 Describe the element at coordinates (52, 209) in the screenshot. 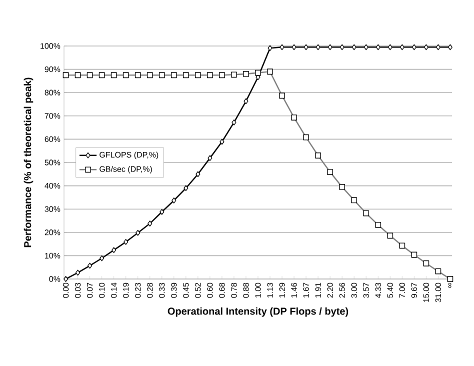

I see `y-tick-label: 30%` at that location.